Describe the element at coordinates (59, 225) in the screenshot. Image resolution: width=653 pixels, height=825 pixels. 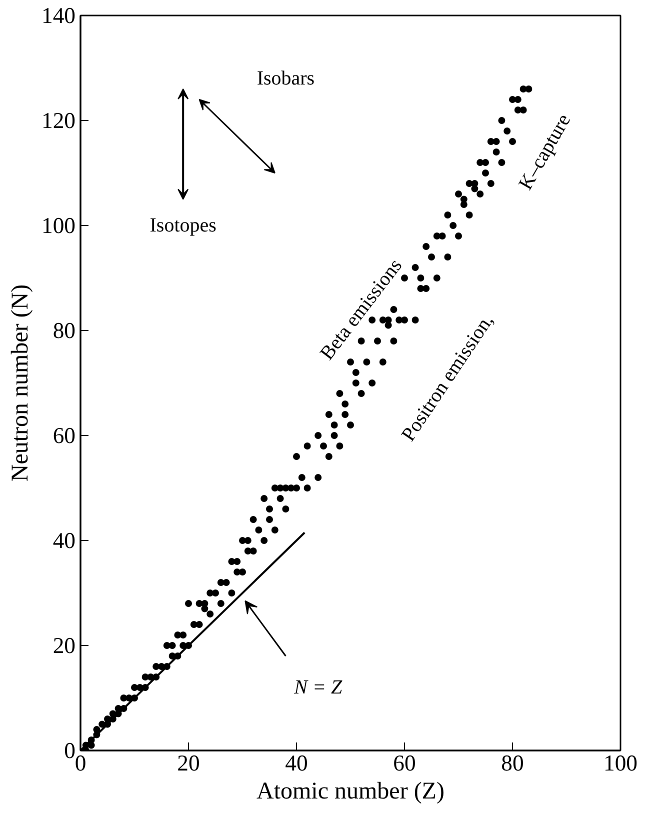
I see `y-tick-label: 100` at that location.